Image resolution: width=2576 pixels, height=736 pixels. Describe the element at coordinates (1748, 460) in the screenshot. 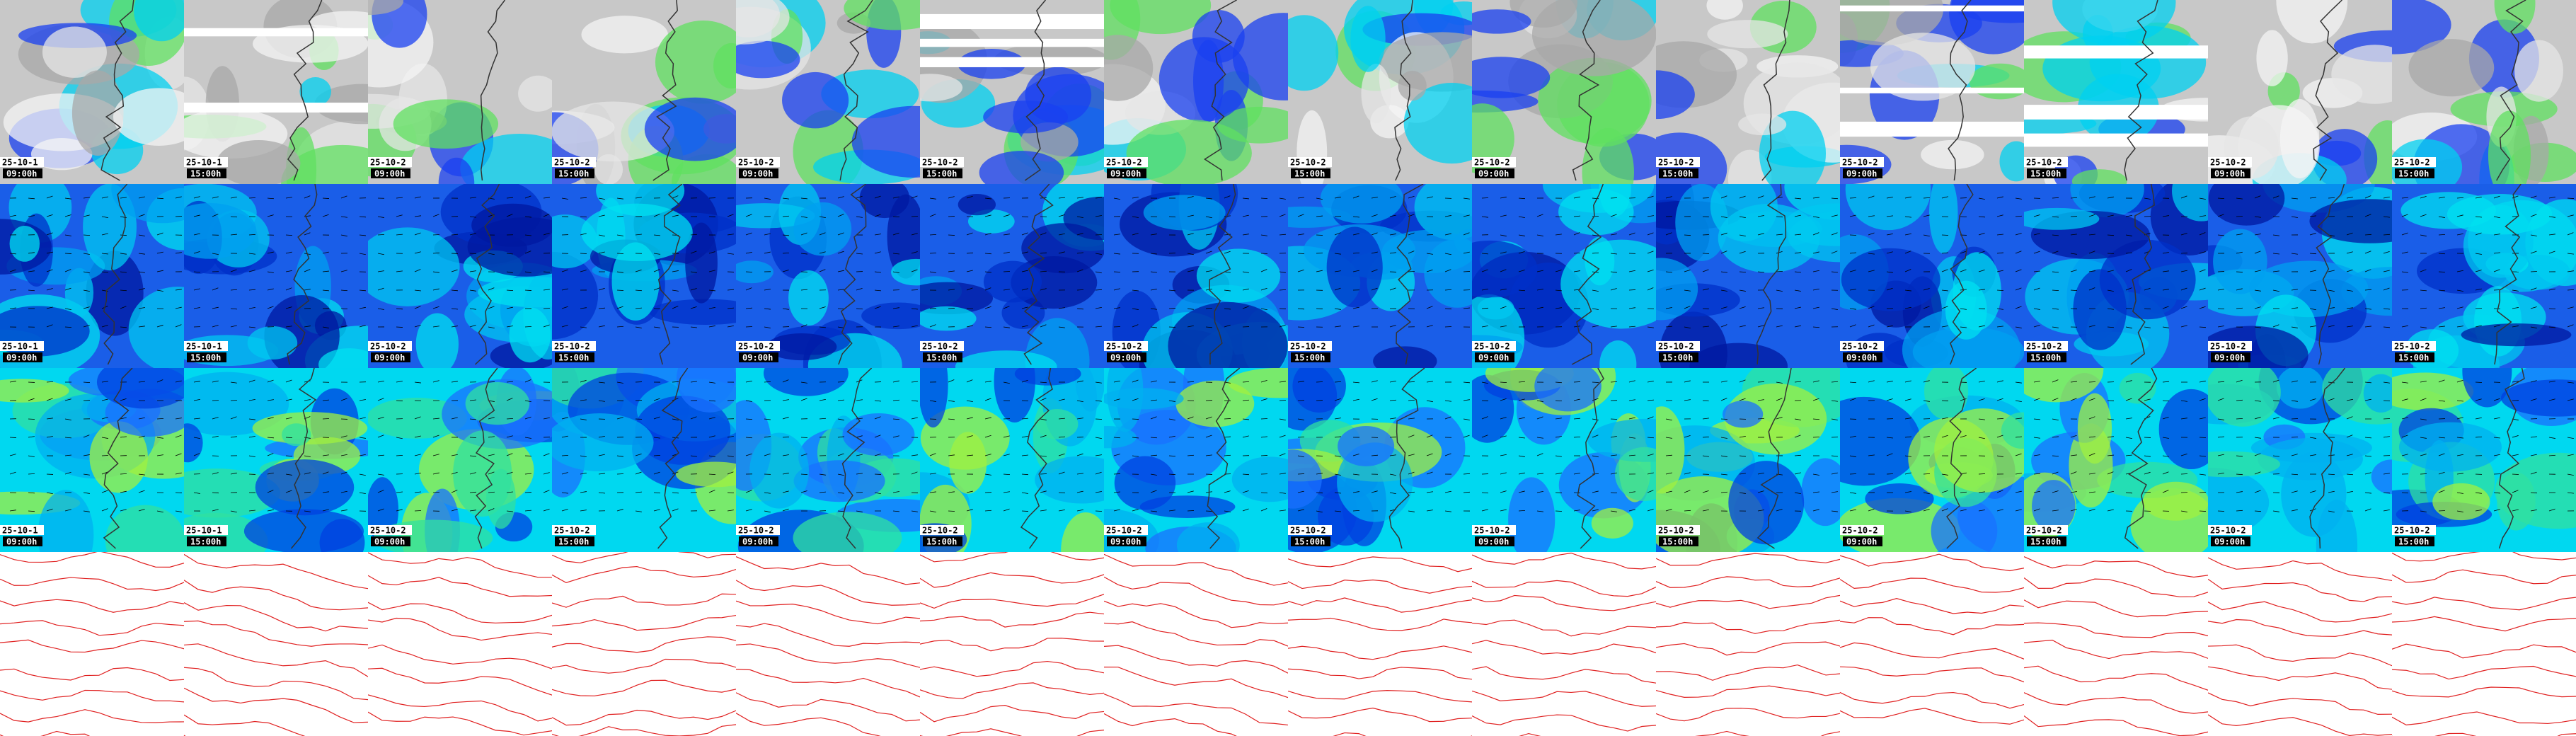

I see `map-cell: 25-10-215:00h` at that location.